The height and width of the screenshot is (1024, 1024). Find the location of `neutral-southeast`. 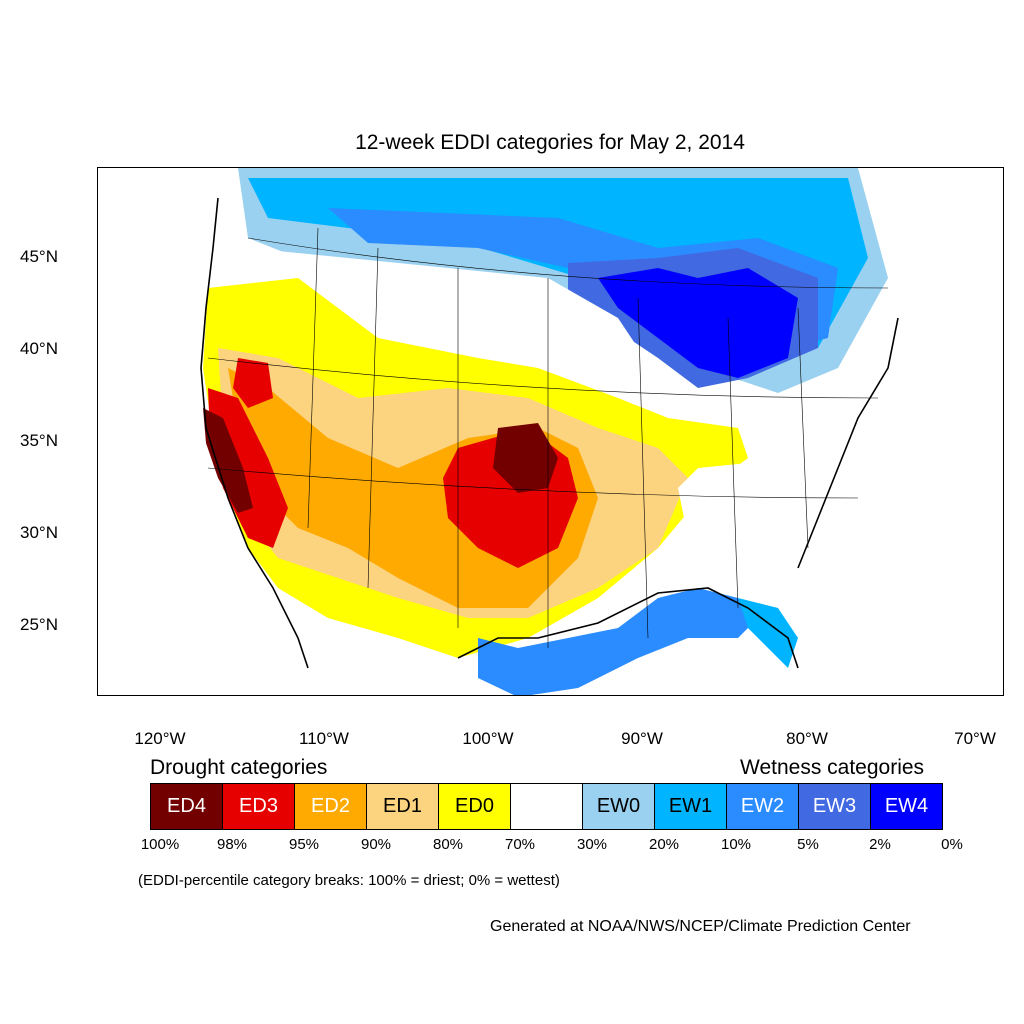

neutral-southeast is located at coordinates (748, 523).